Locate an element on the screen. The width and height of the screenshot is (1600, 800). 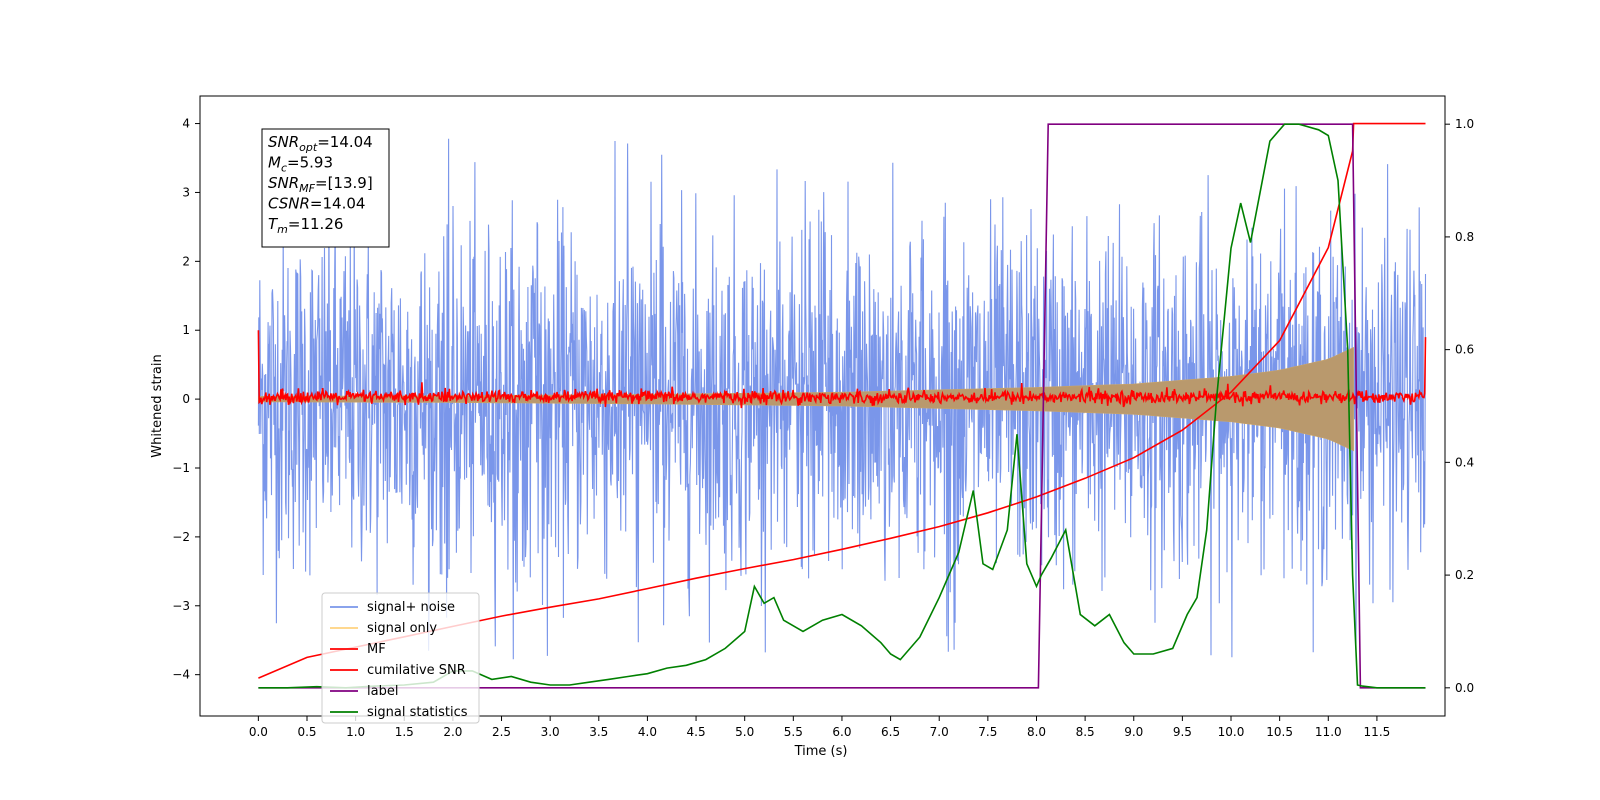
y-tick-label: 0 is located at coordinates (186, 399).